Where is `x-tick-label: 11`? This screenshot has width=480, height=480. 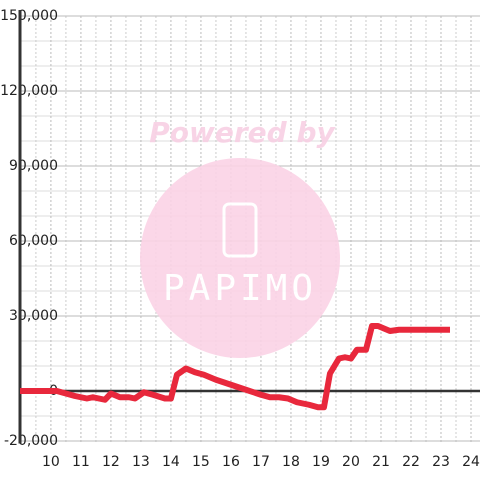
x-tick-label: 11 is located at coordinates (81, 462).